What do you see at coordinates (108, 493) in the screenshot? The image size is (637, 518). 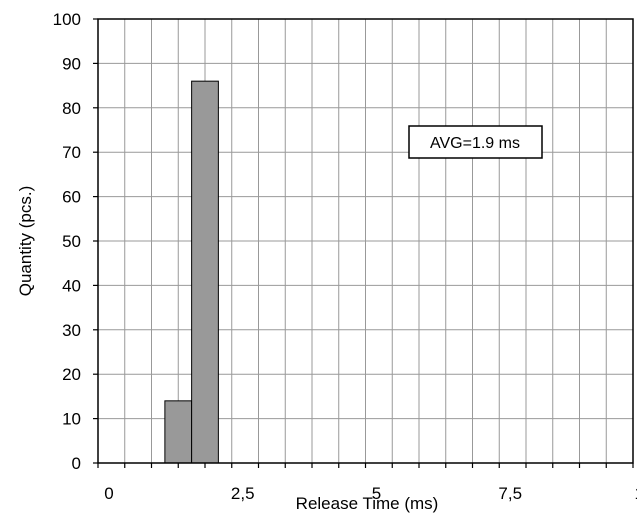 I see `x-tick-label: 0` at bounding box center [108, 493].